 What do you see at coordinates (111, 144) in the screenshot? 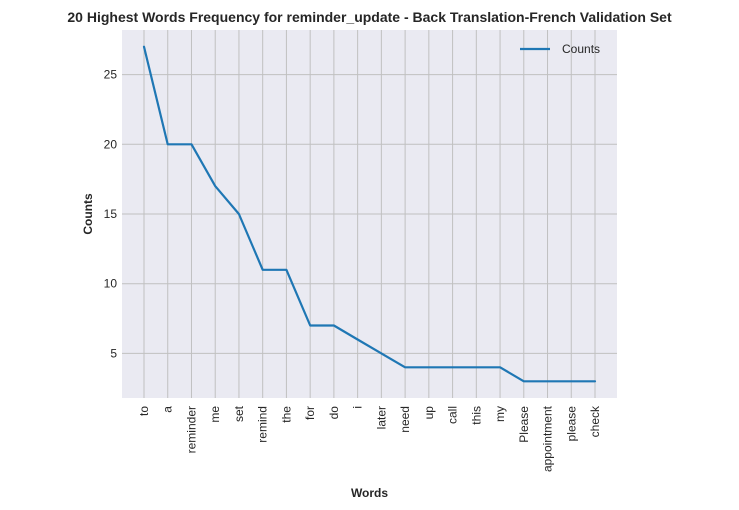
I see `y-tick-label: 20` at bounding box center [111, 144].